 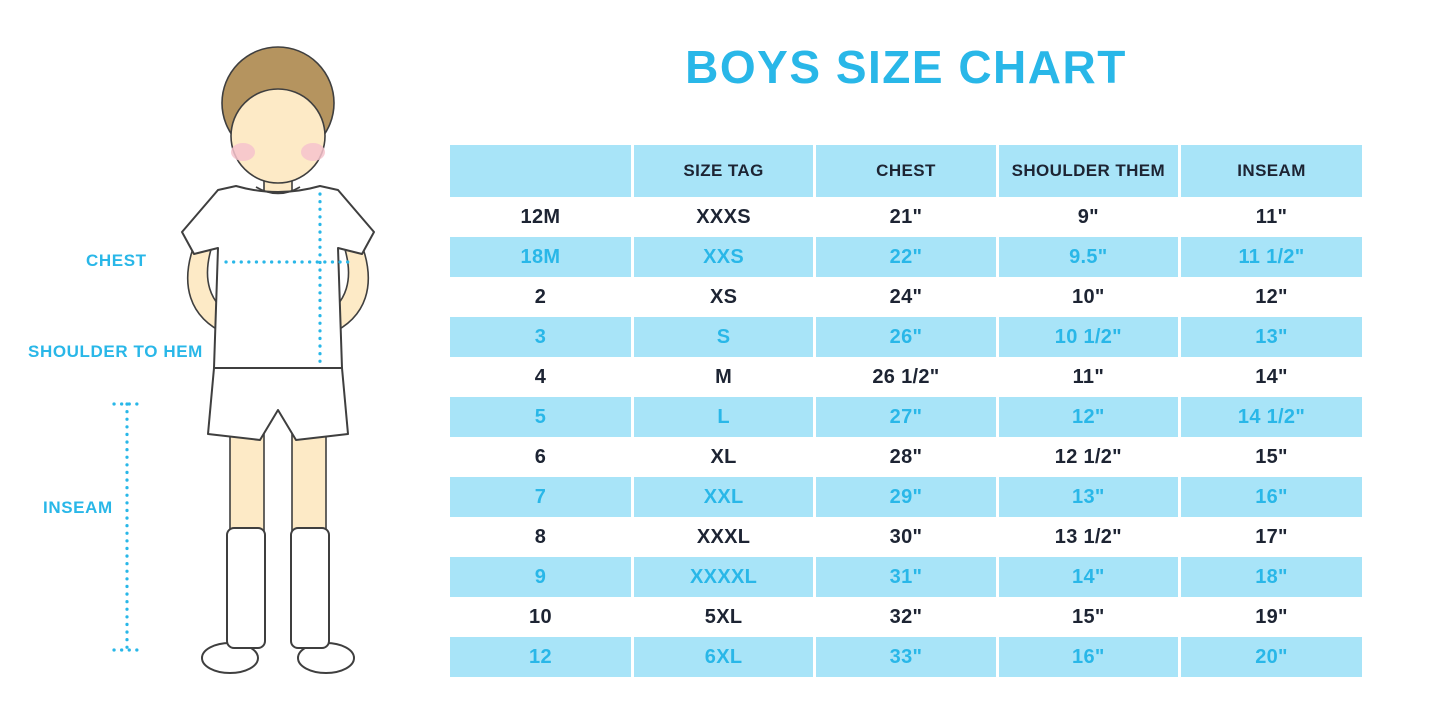 I want to click on table-cell: 26 1/2", so click(x=906, y=377).